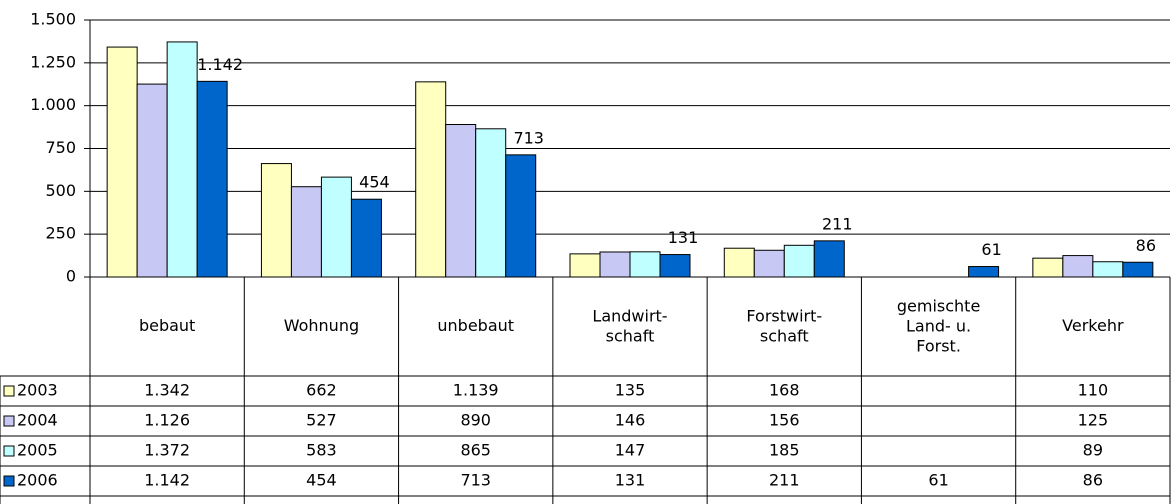  Describe the element at coordinates (71, 276) in the screenshot. I see `y-tick-label: 0` at that location.